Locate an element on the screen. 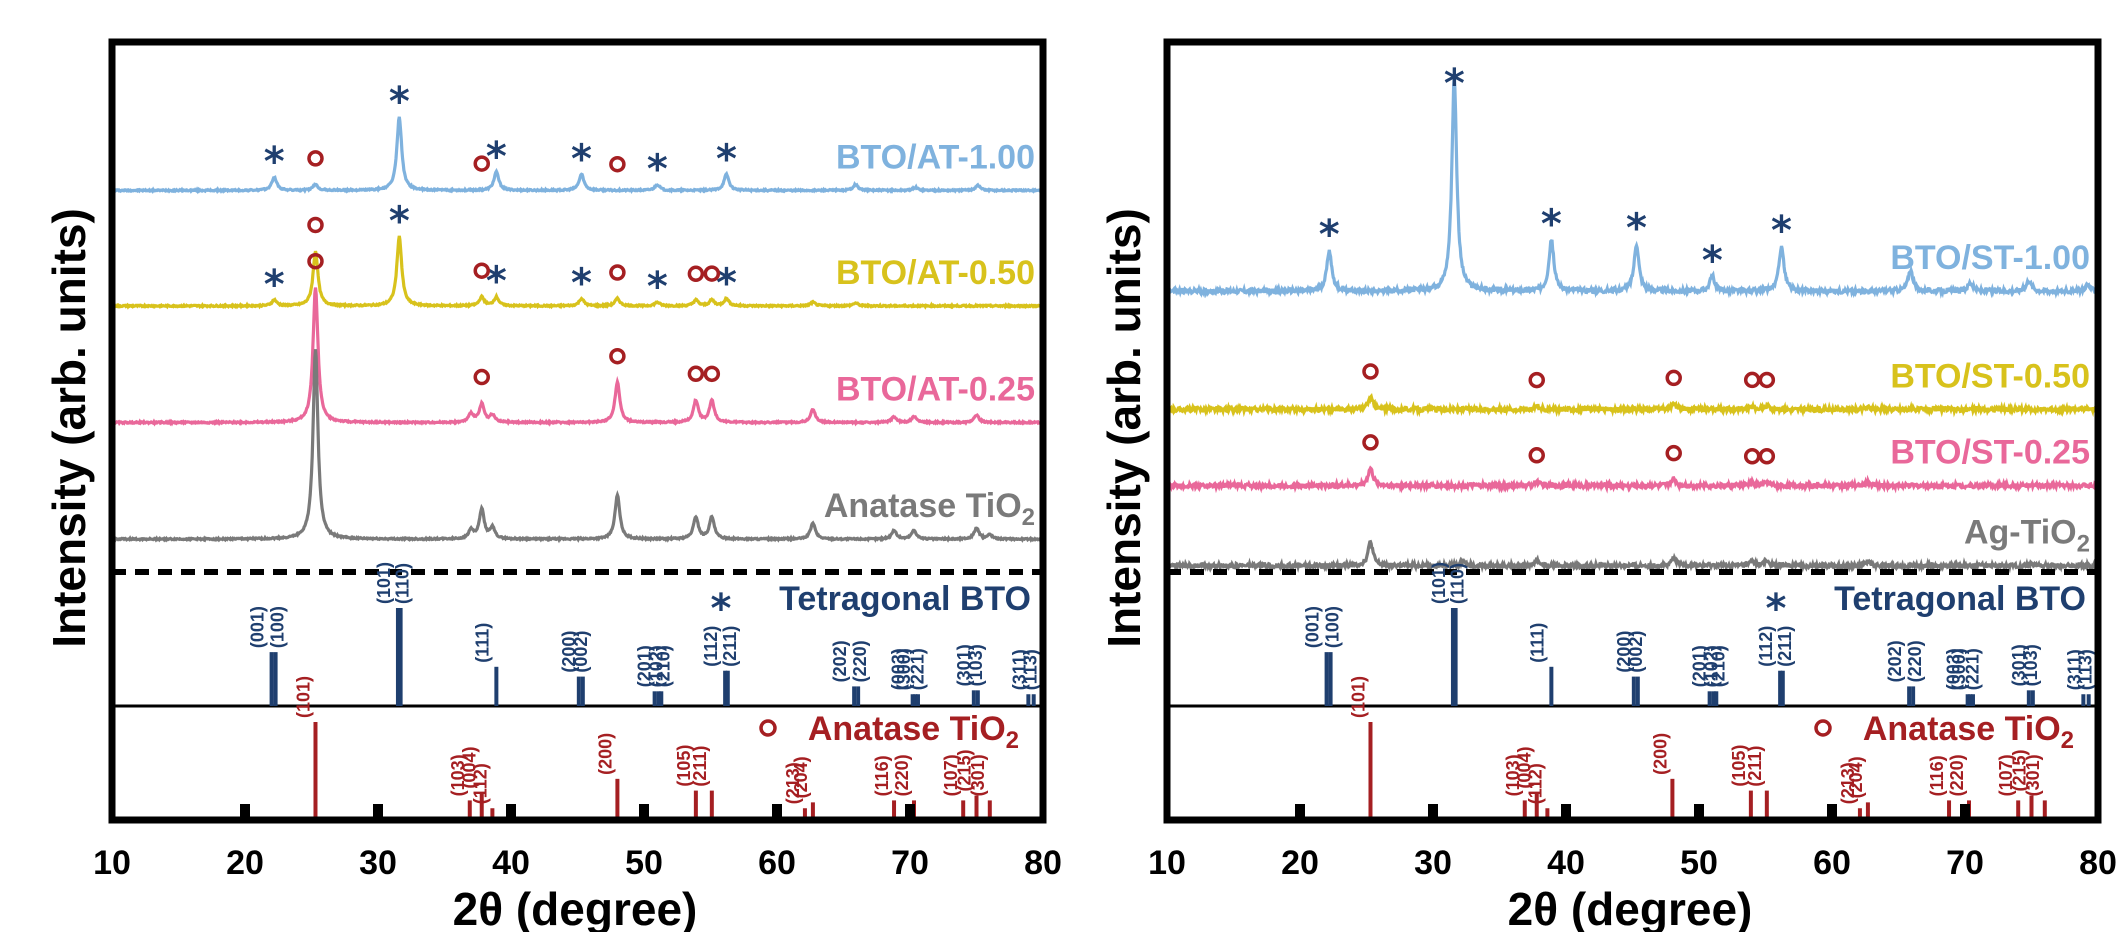 This screenshot has width=2128, height=932. bto-hkl-label: (113) is located at coordinates (2085, 669).